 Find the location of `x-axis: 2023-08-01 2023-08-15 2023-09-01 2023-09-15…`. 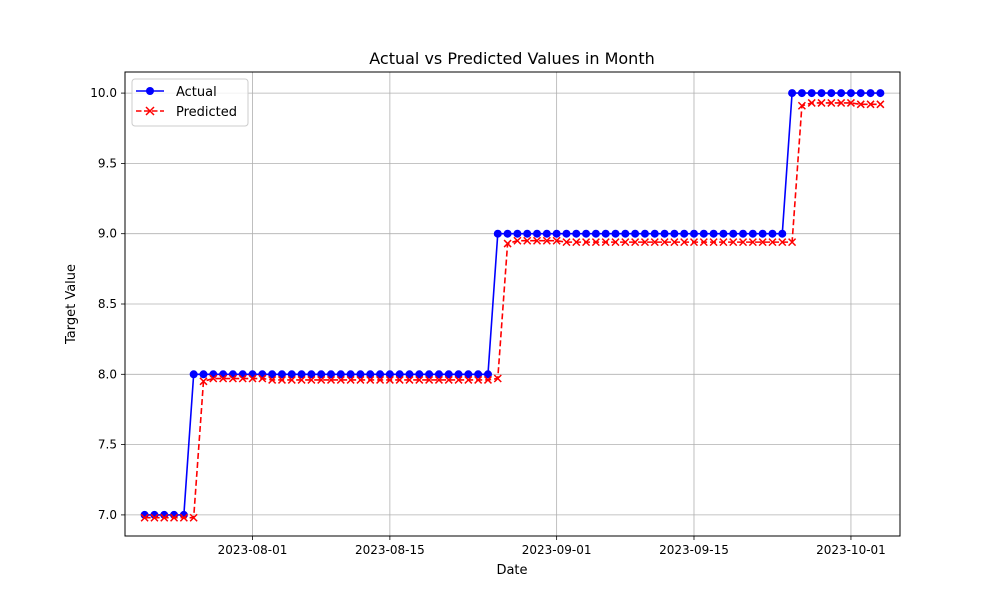

x-axis: 2023-08-01 2023-08-15 2023-09-01 2023-09-15… is located at coordinates (552, 546).